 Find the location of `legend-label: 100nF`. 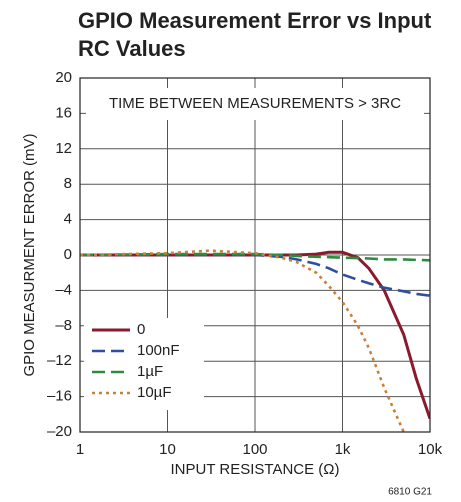

legend-label: 100nF is located at coordinates (158, 350).